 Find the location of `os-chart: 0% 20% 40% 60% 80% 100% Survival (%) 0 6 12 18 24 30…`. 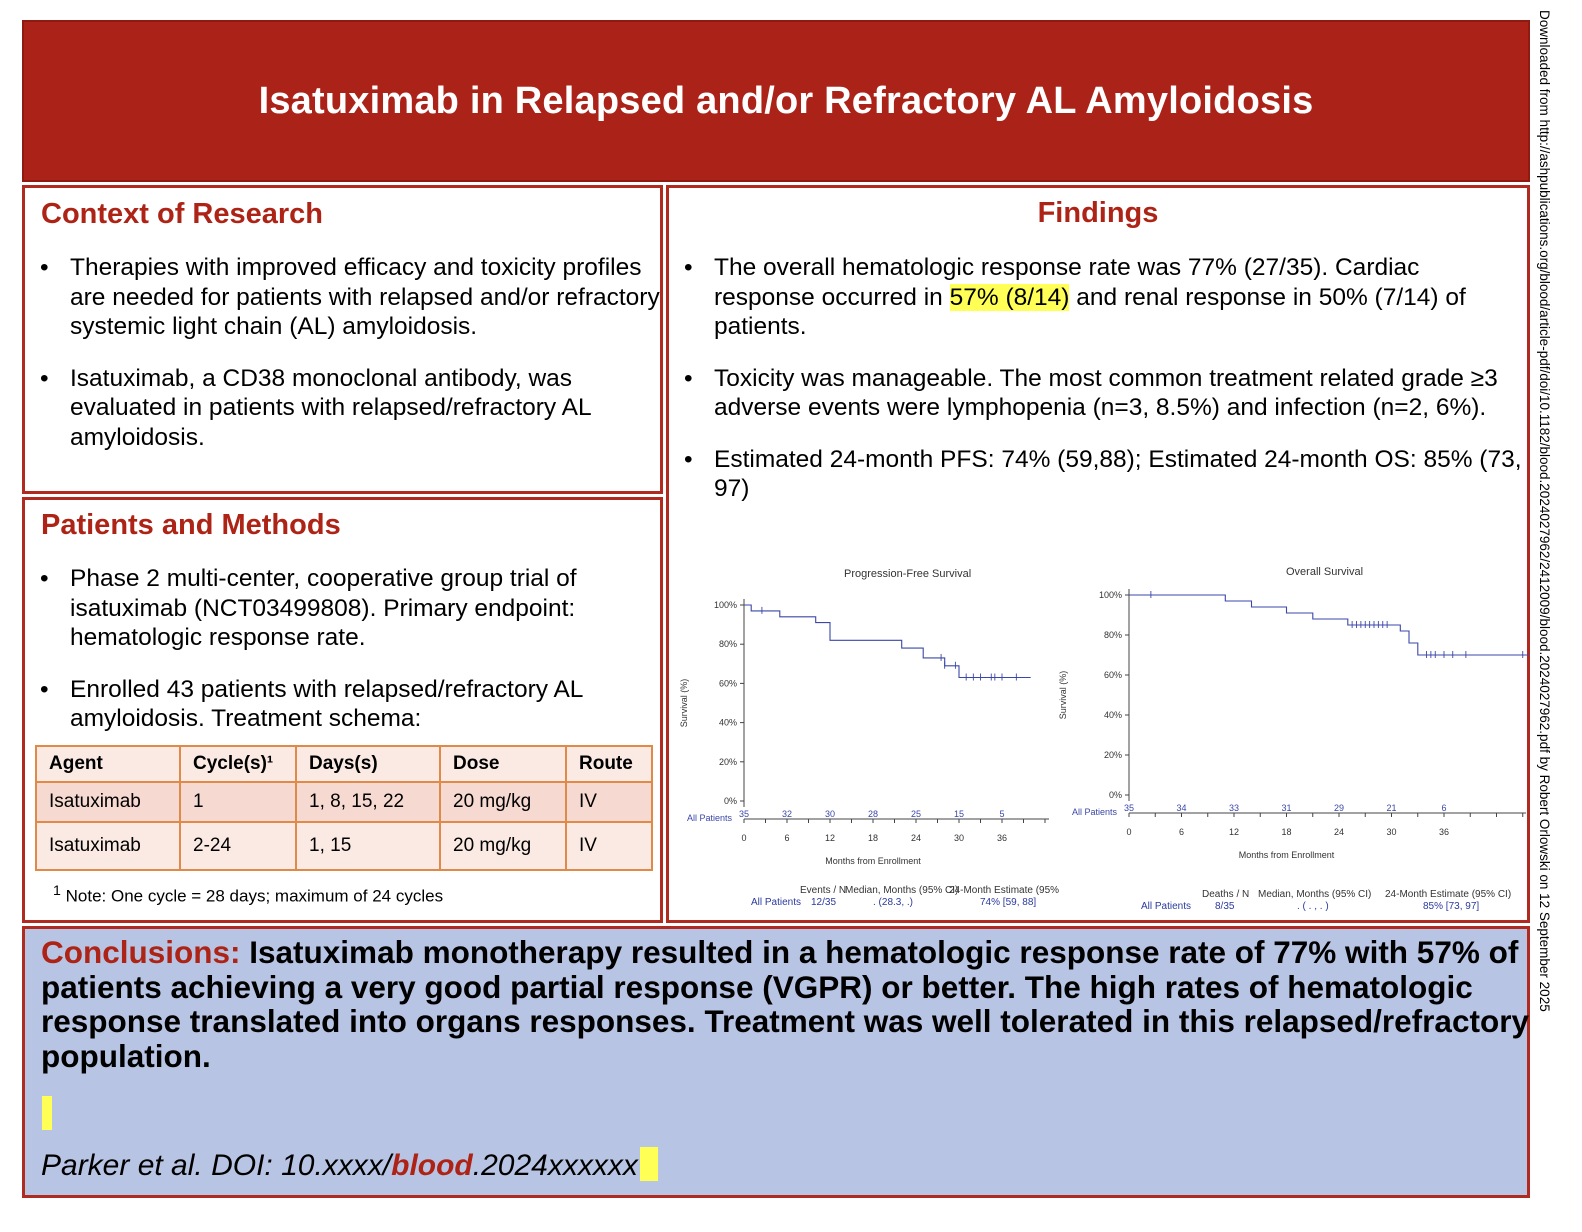

os-chart: 0% 20% 40% 60% 80% 100% Survival (%) 0 6 12 18 24 30… is located at coordinates (1293, 724).